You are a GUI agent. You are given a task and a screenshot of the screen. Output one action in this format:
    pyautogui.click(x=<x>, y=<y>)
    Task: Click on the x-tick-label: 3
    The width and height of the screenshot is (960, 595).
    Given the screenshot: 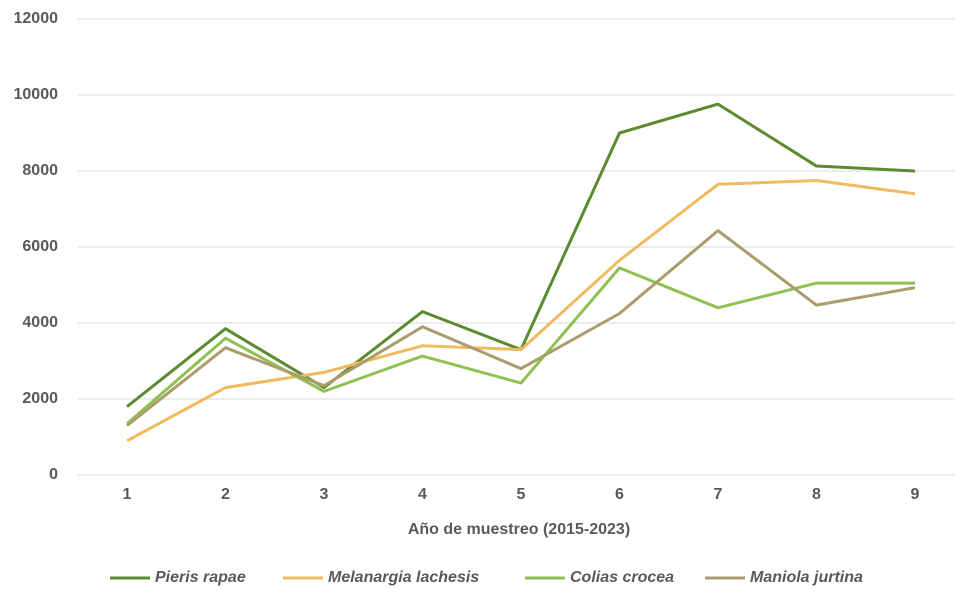 What is the action you would take?
    pyautogui.click(x=324, y=494)
    